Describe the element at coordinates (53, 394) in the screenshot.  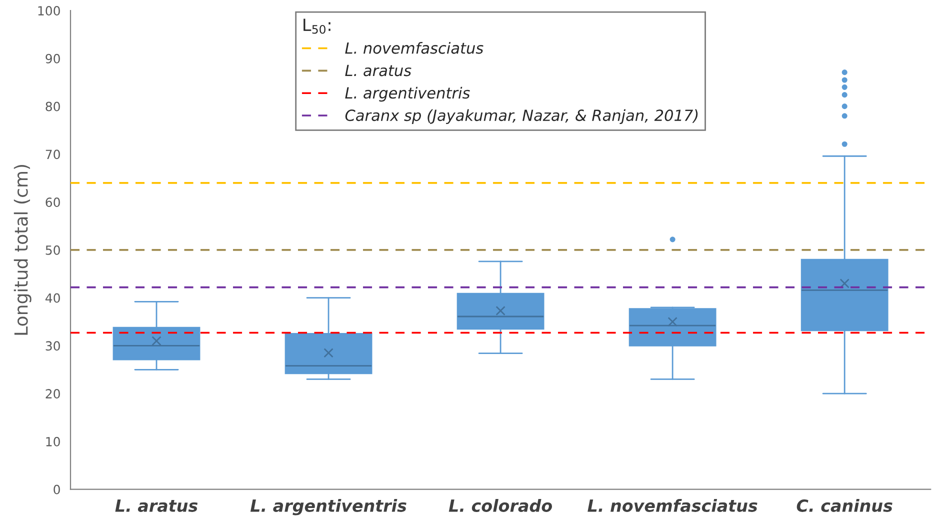
I see `y-tick-label: 20` at that location.